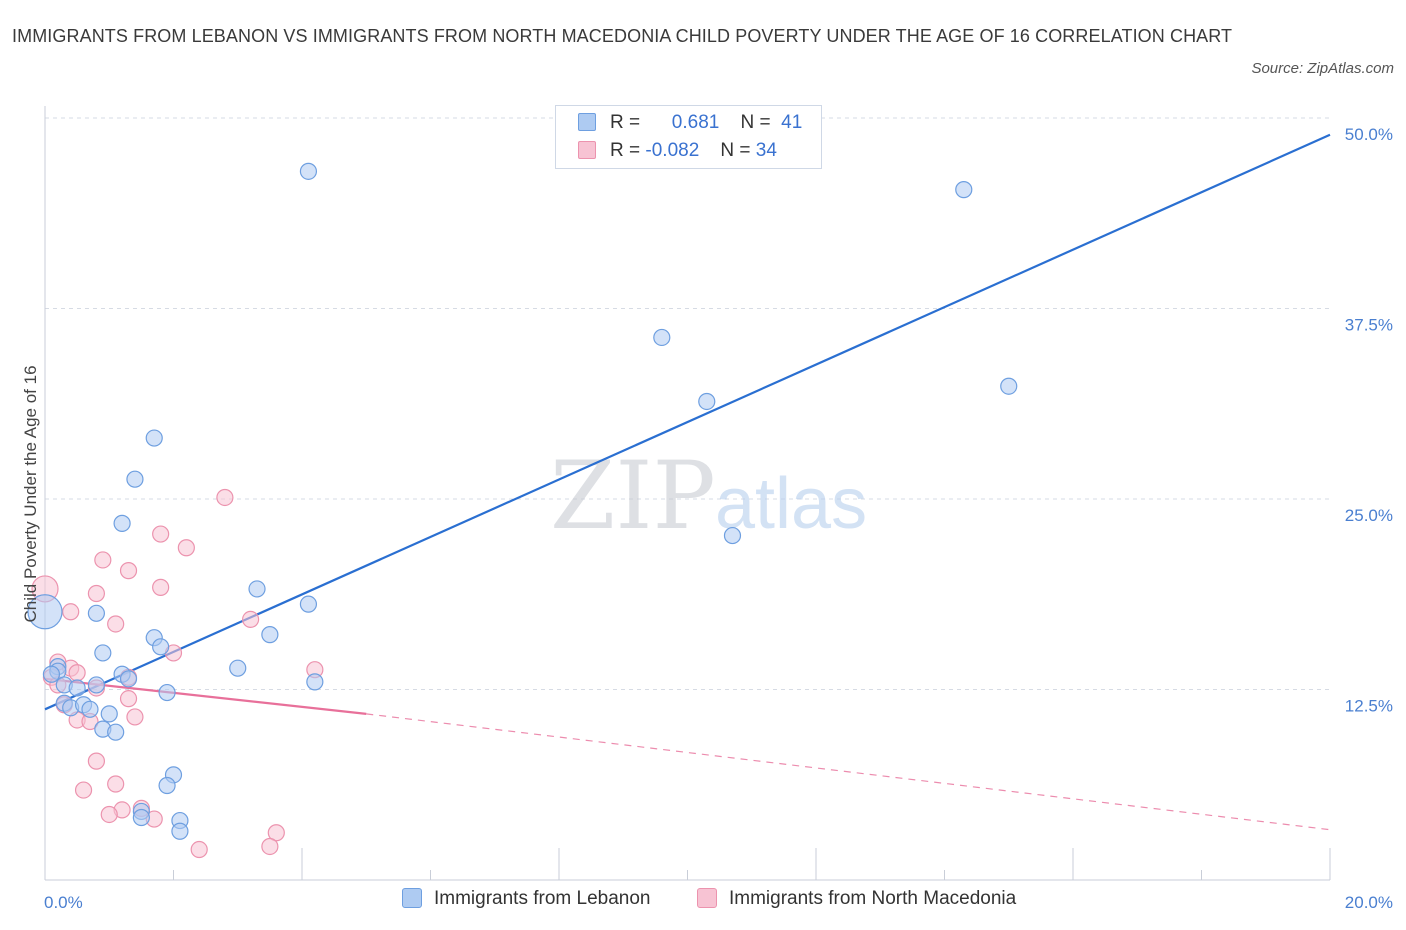  I want to click on watermark-atlas: atlas, so click(791, 504).